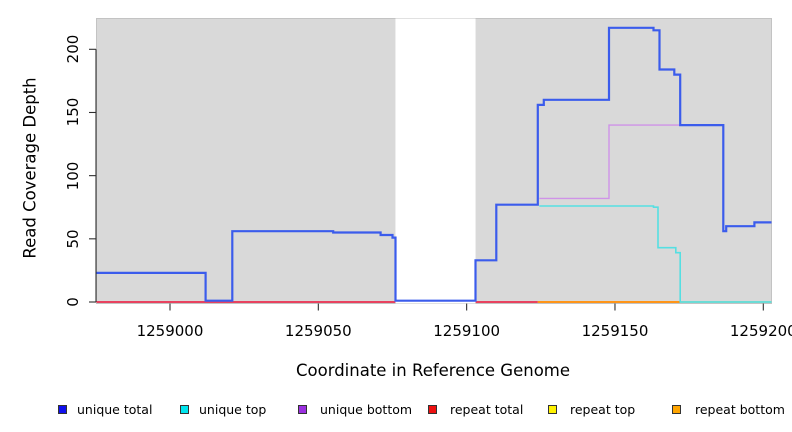 The image size is (792, 432). Describe the element at coordinates (73, 302) in the screenshot. I see `y-axis-tick-label: 0` at that location.